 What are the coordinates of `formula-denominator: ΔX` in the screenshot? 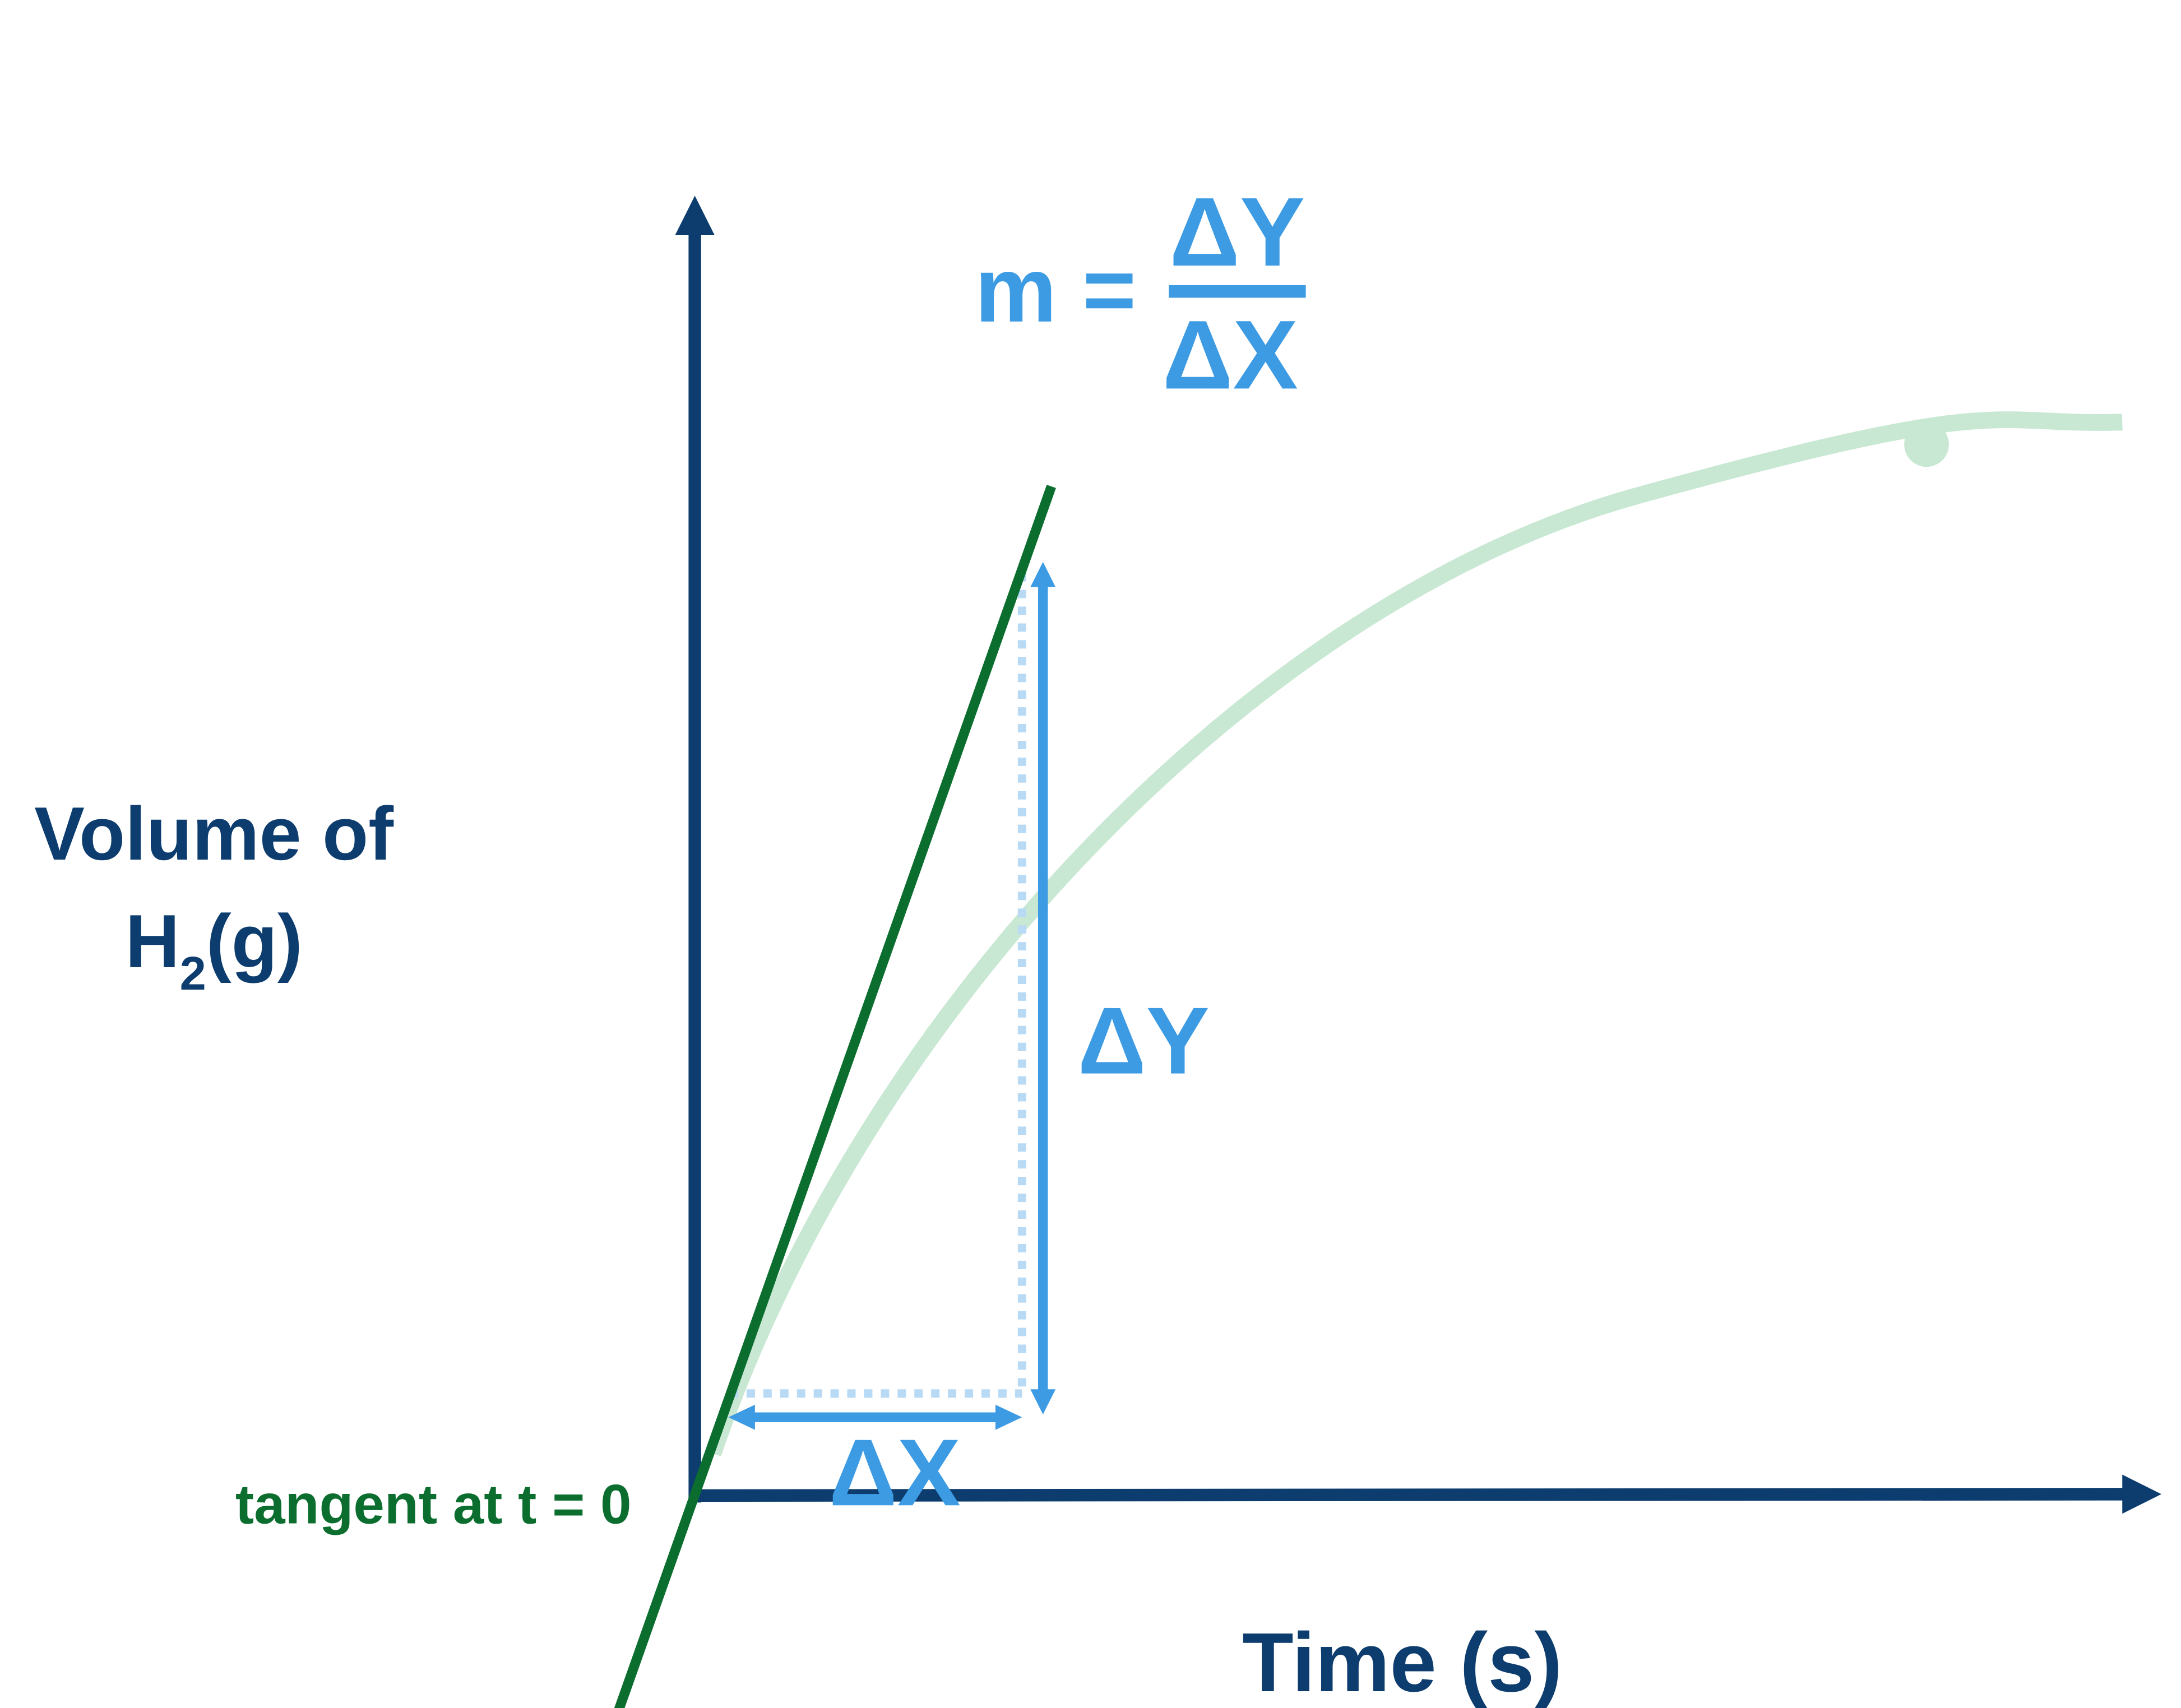 It's located at (1230, 354).